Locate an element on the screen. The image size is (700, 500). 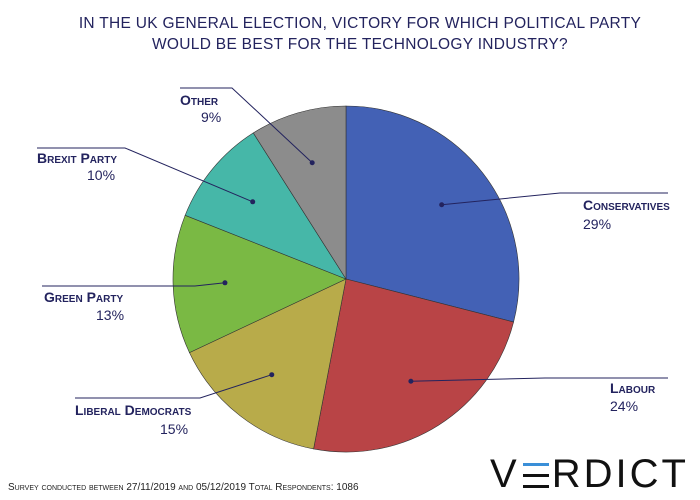
leader-dot-labour is located at coordinates (411, 381).